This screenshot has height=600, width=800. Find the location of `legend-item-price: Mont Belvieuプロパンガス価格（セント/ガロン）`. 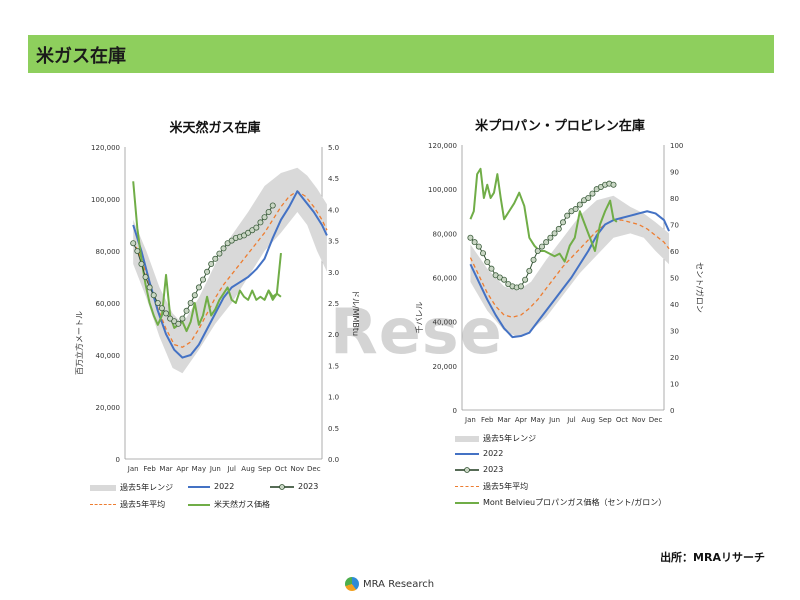

legend-item-price: Mont Belvieuプロパンガス価格（セント/ガロン） is located at coordinates (560, 502).